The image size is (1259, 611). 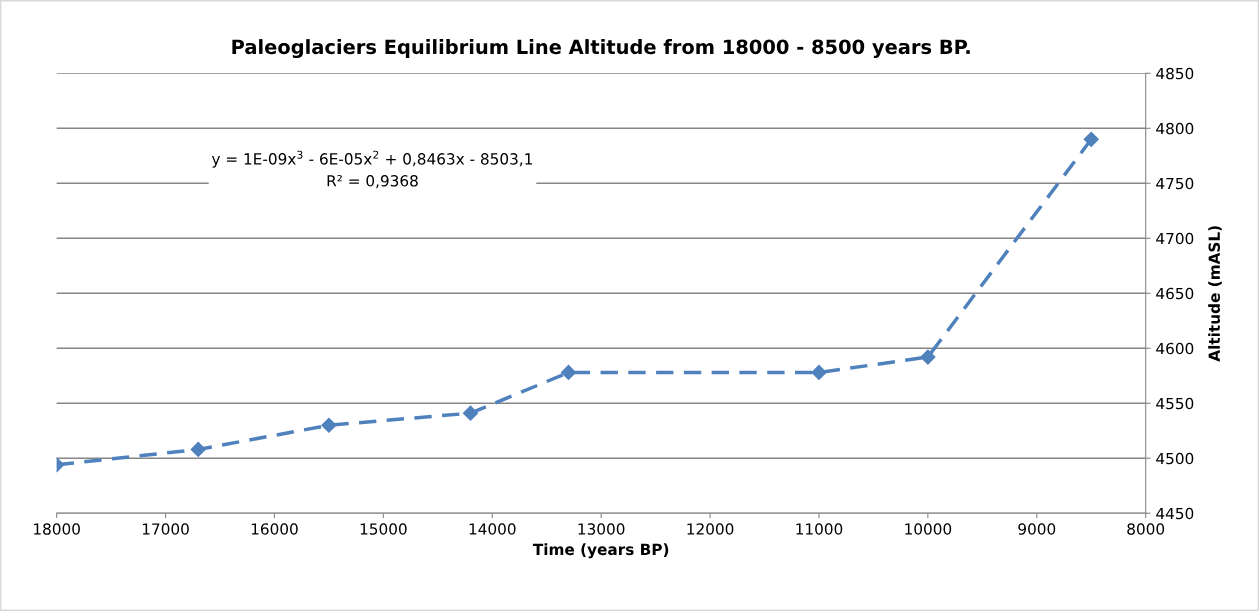 I want to click on x-tick-label: 14000, so click(x=492, y=529).